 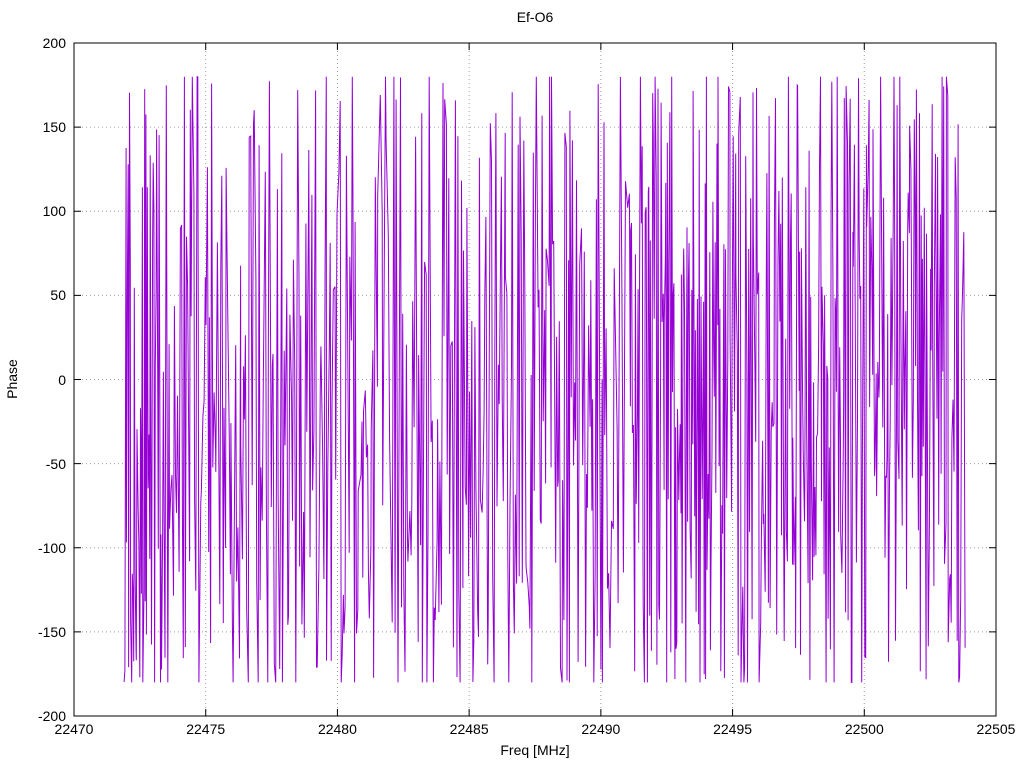 I want to click on y-tick-label: -150, so click(x=51, y=631).